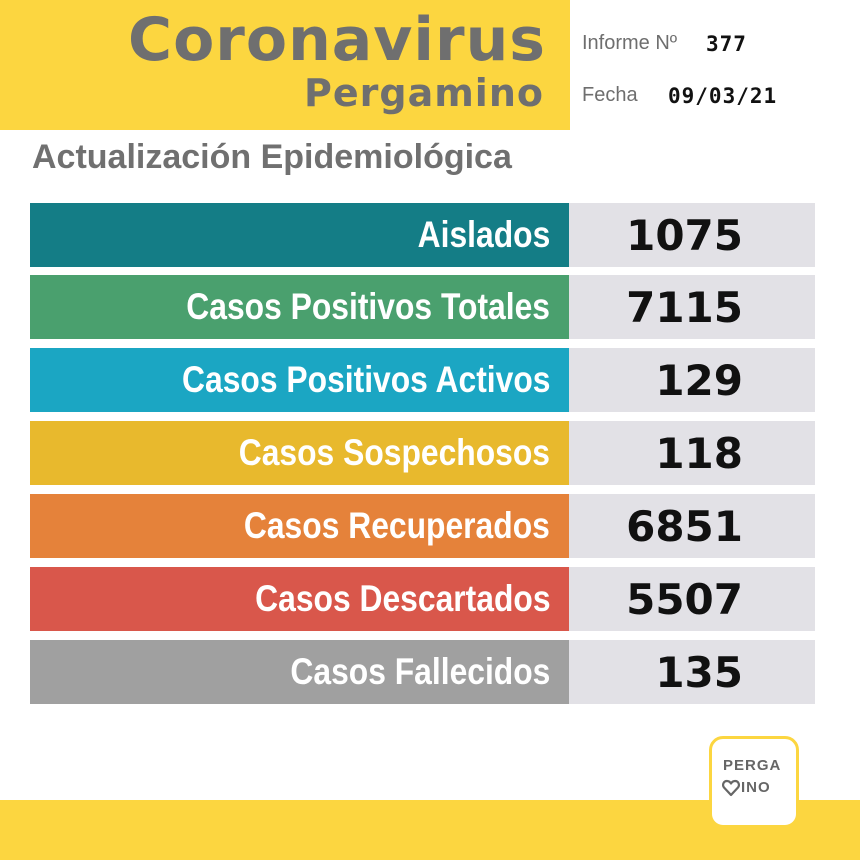 This screenshot has width=860, height=860. I want to click on stat-row-fallecidos: Casos Fallecidos 135, so click(422, 672).